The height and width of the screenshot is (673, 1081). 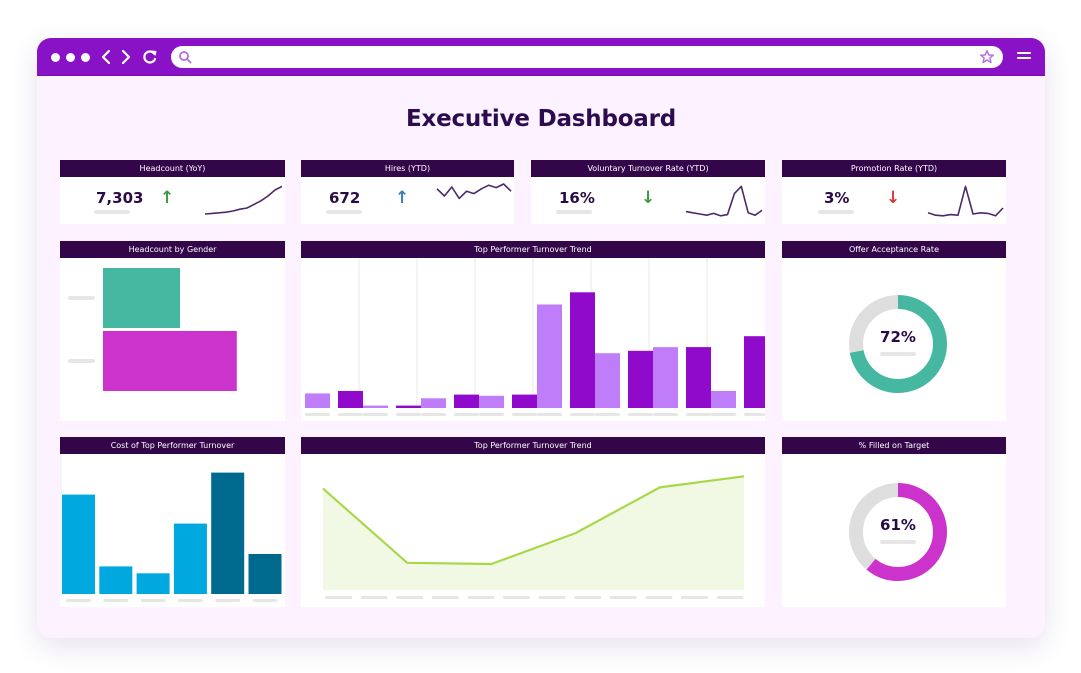 I want to click on kpi-card-voluntary-turnover: Voluntary Turnover Rate (YTD) 16% ↓, so click(x=648, y=192).